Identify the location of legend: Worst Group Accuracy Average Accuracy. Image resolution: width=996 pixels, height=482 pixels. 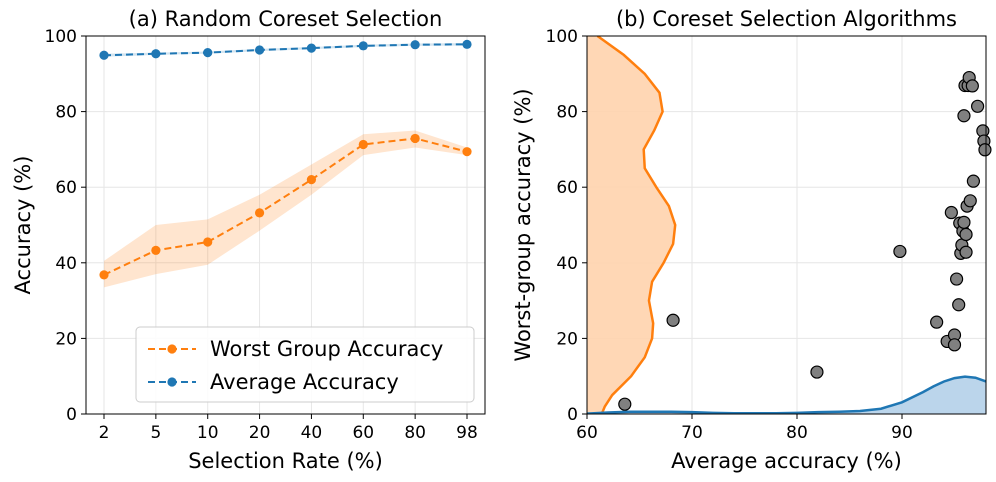
(305, 364).